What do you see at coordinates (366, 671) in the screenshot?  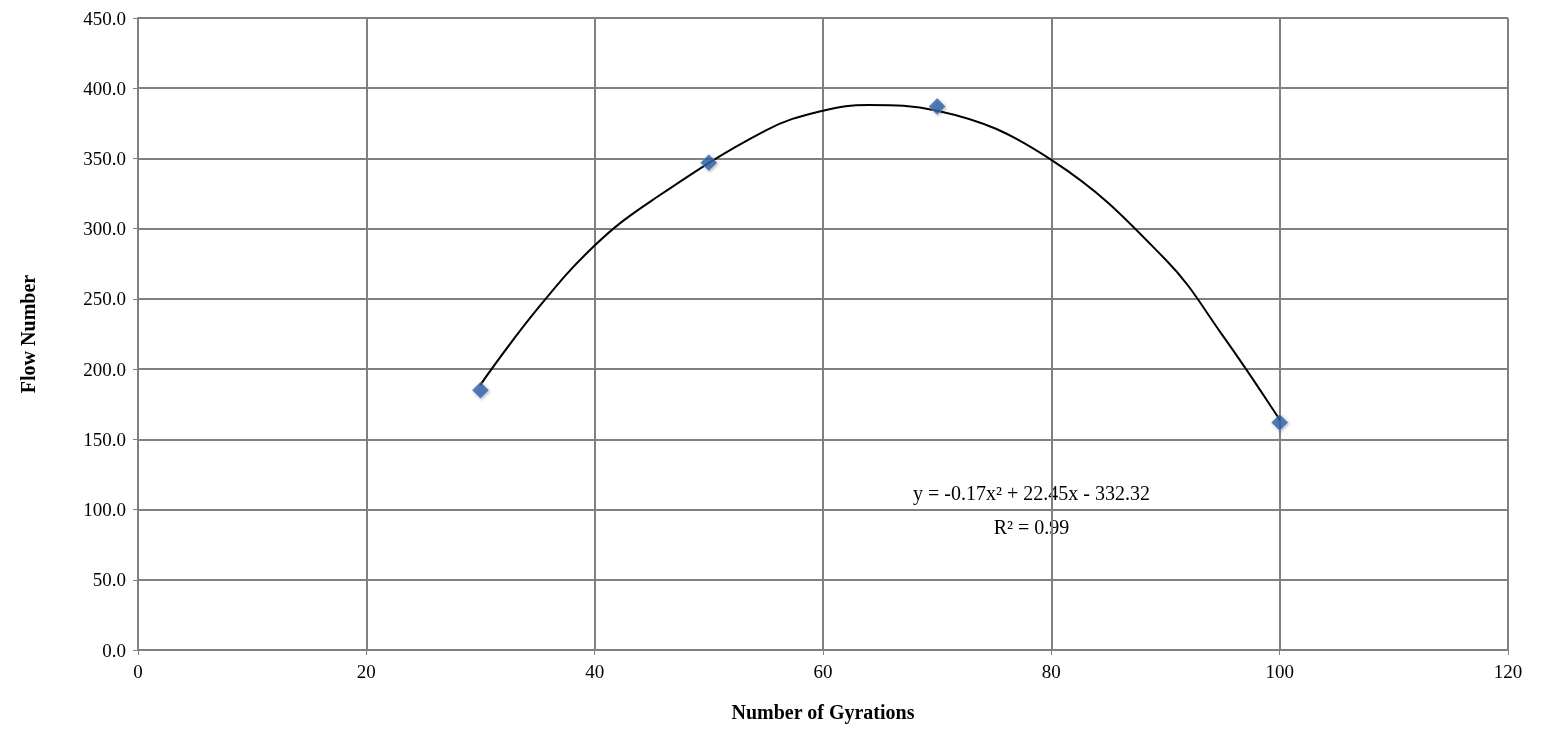 I see `x-tick-label: 20` at bounding box center [366, 671].